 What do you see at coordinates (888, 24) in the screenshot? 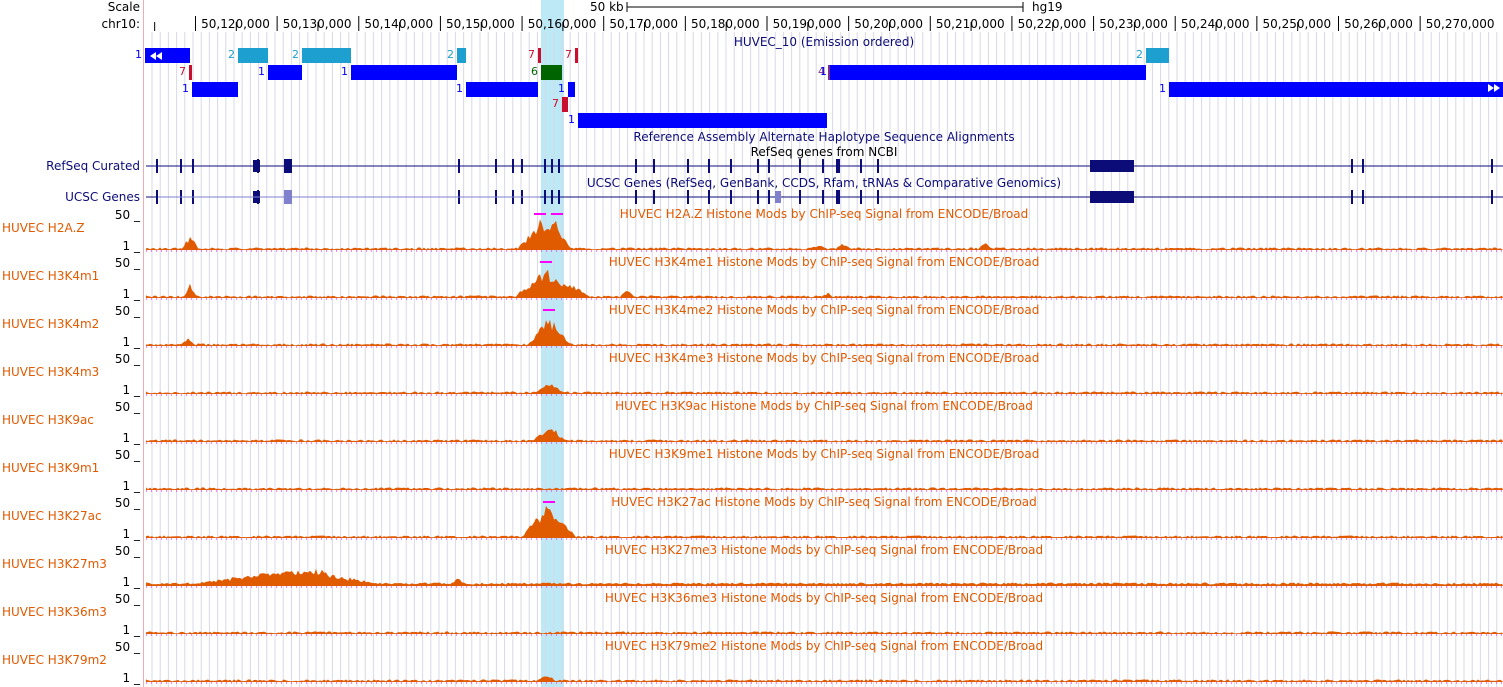
I see `ruler-tick-label: 50,200,000` at bounding box center [888, 24].